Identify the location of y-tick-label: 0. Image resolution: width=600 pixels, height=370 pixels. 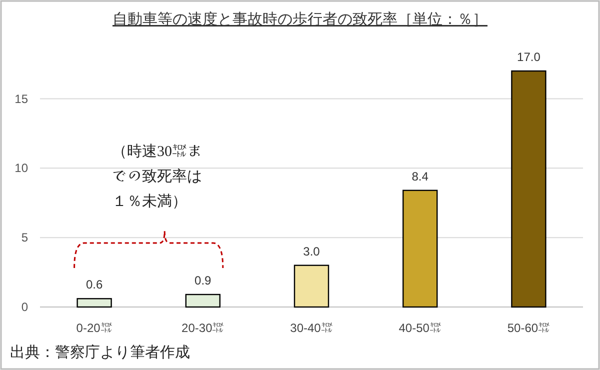
(24, 307).